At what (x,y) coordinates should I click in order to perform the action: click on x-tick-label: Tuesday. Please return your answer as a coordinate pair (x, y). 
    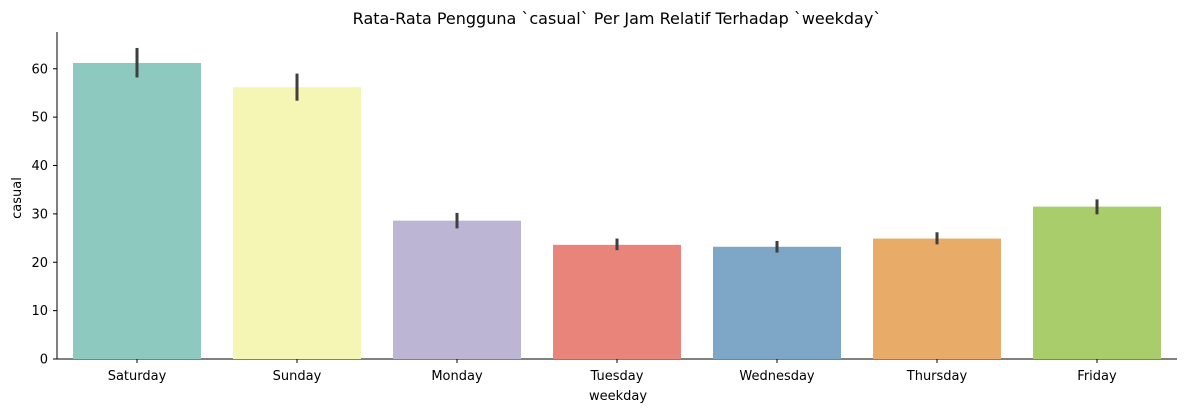
    Looking at the image, I should click on (617, 376).